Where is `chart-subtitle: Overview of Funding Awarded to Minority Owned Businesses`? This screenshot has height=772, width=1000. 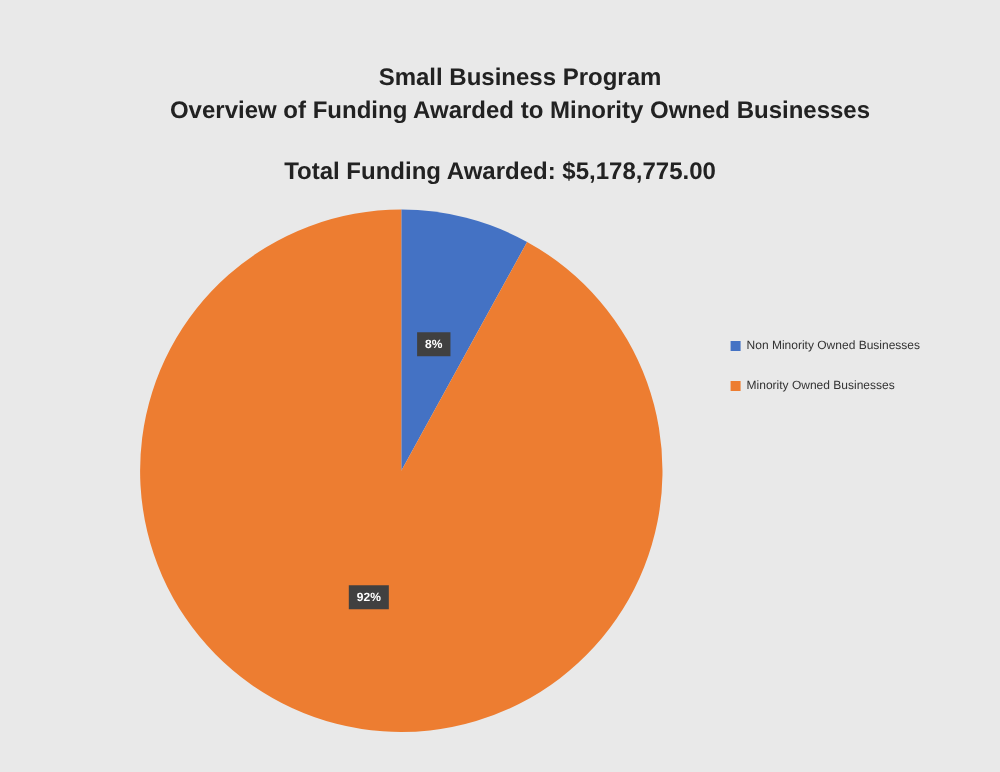
chart-subtitle: Overview of Funding Awarded to Minority Owned Businesses is located at coordinates (520, 109).